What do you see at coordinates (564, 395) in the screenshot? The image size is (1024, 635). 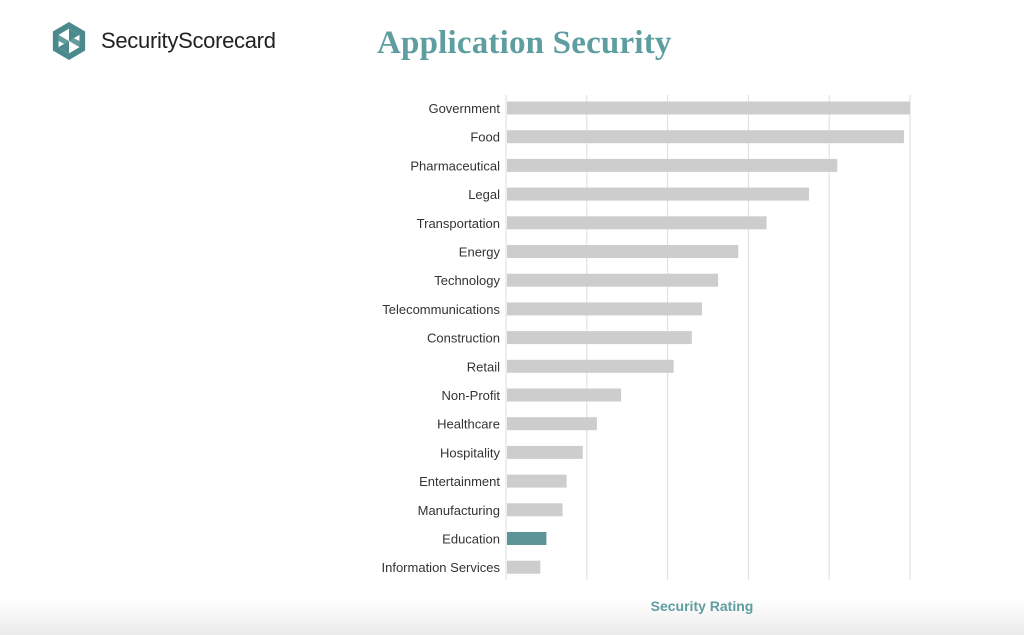 I see `bar-non-profit` at bounding box center [564, 395].